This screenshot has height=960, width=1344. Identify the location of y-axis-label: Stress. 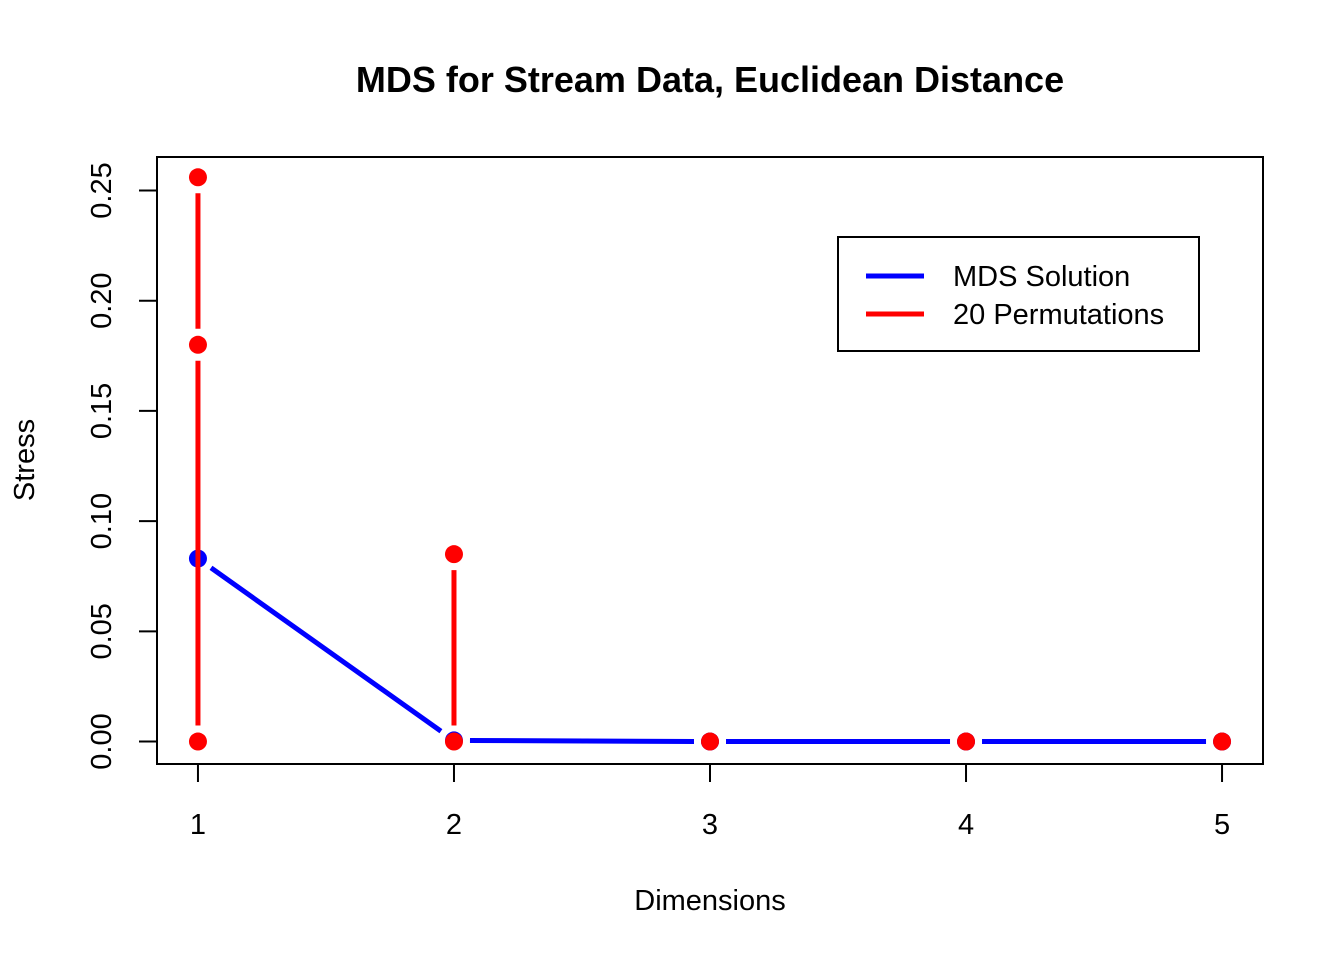
(25, 460).